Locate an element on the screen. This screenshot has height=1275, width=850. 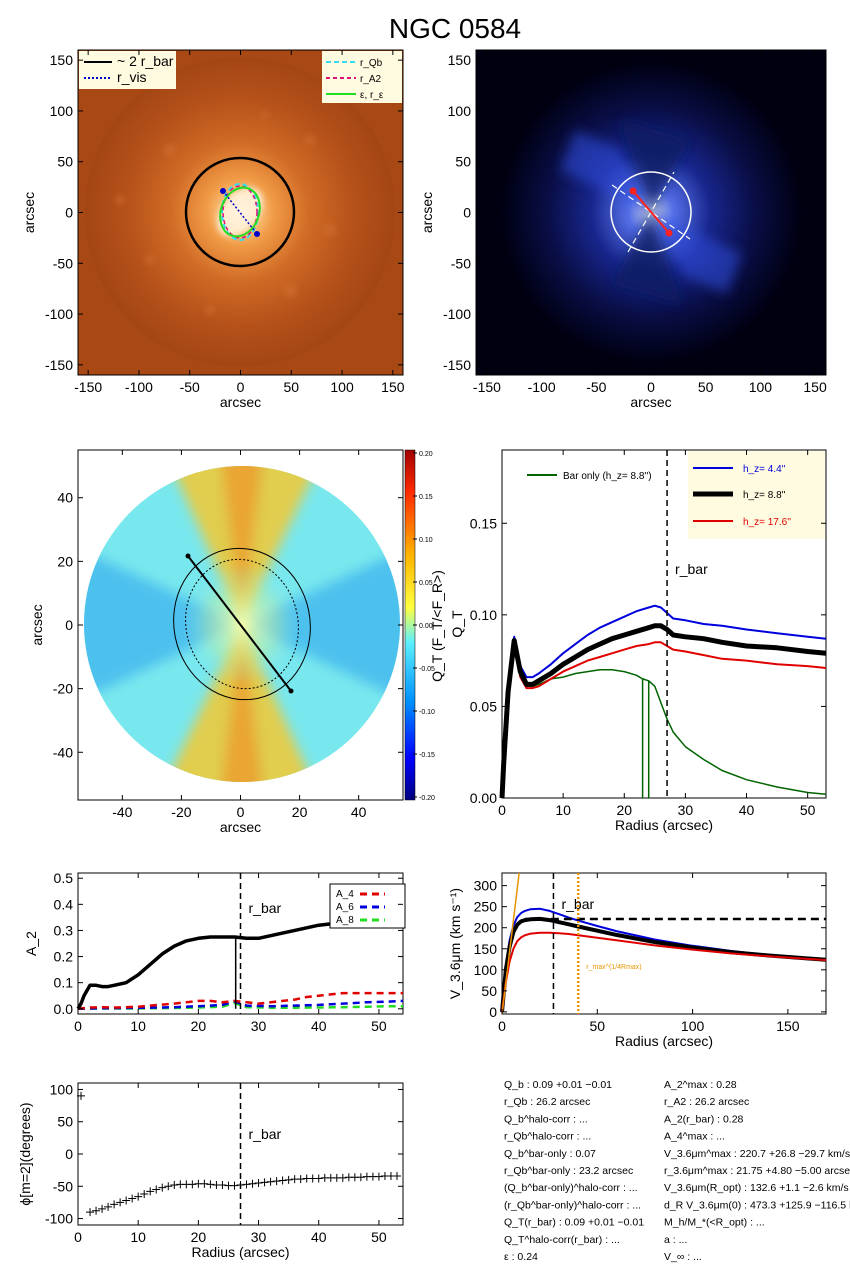
x-tick-label: -150 is located at coordinates (88, 387).